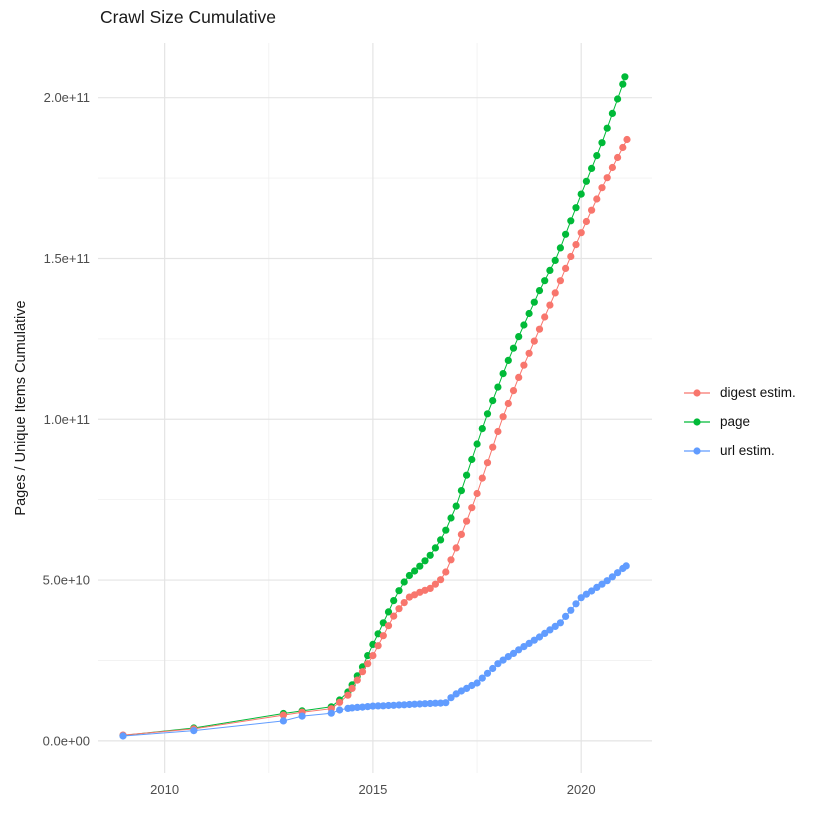  I want to click on y-tick-label: 0.0e+00, so click(66, 740).